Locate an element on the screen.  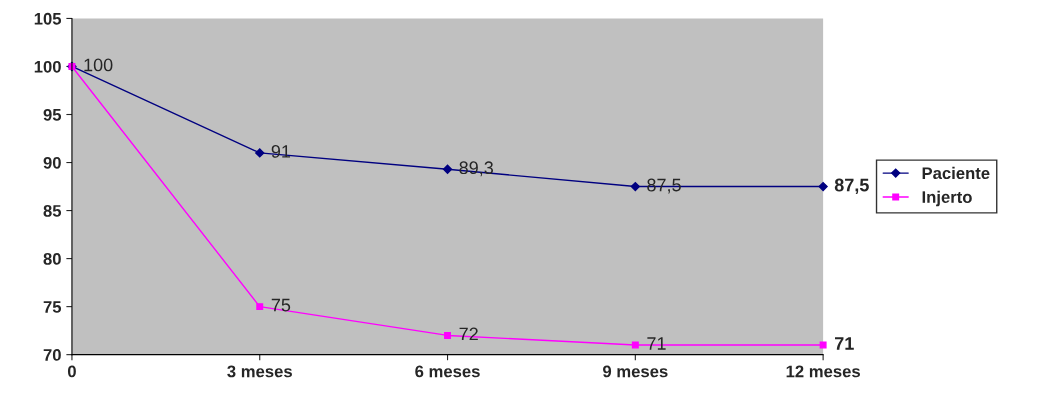
y-tick-label: 75 is located at coordinates (52, 307).